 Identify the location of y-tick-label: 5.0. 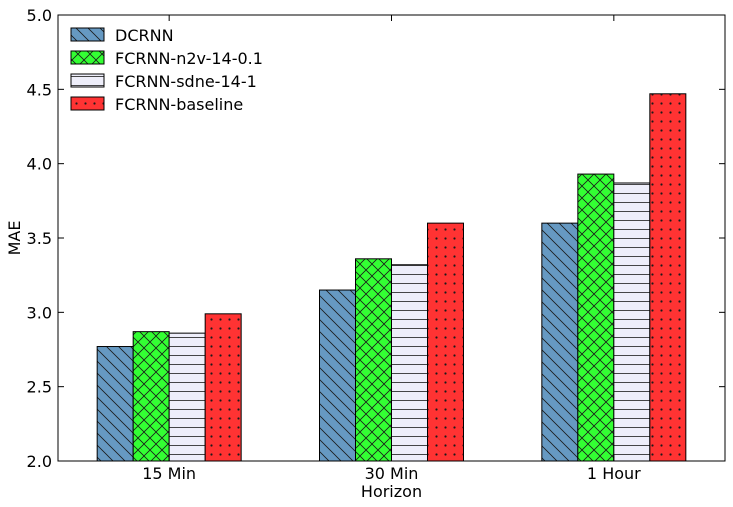
(39, 15).